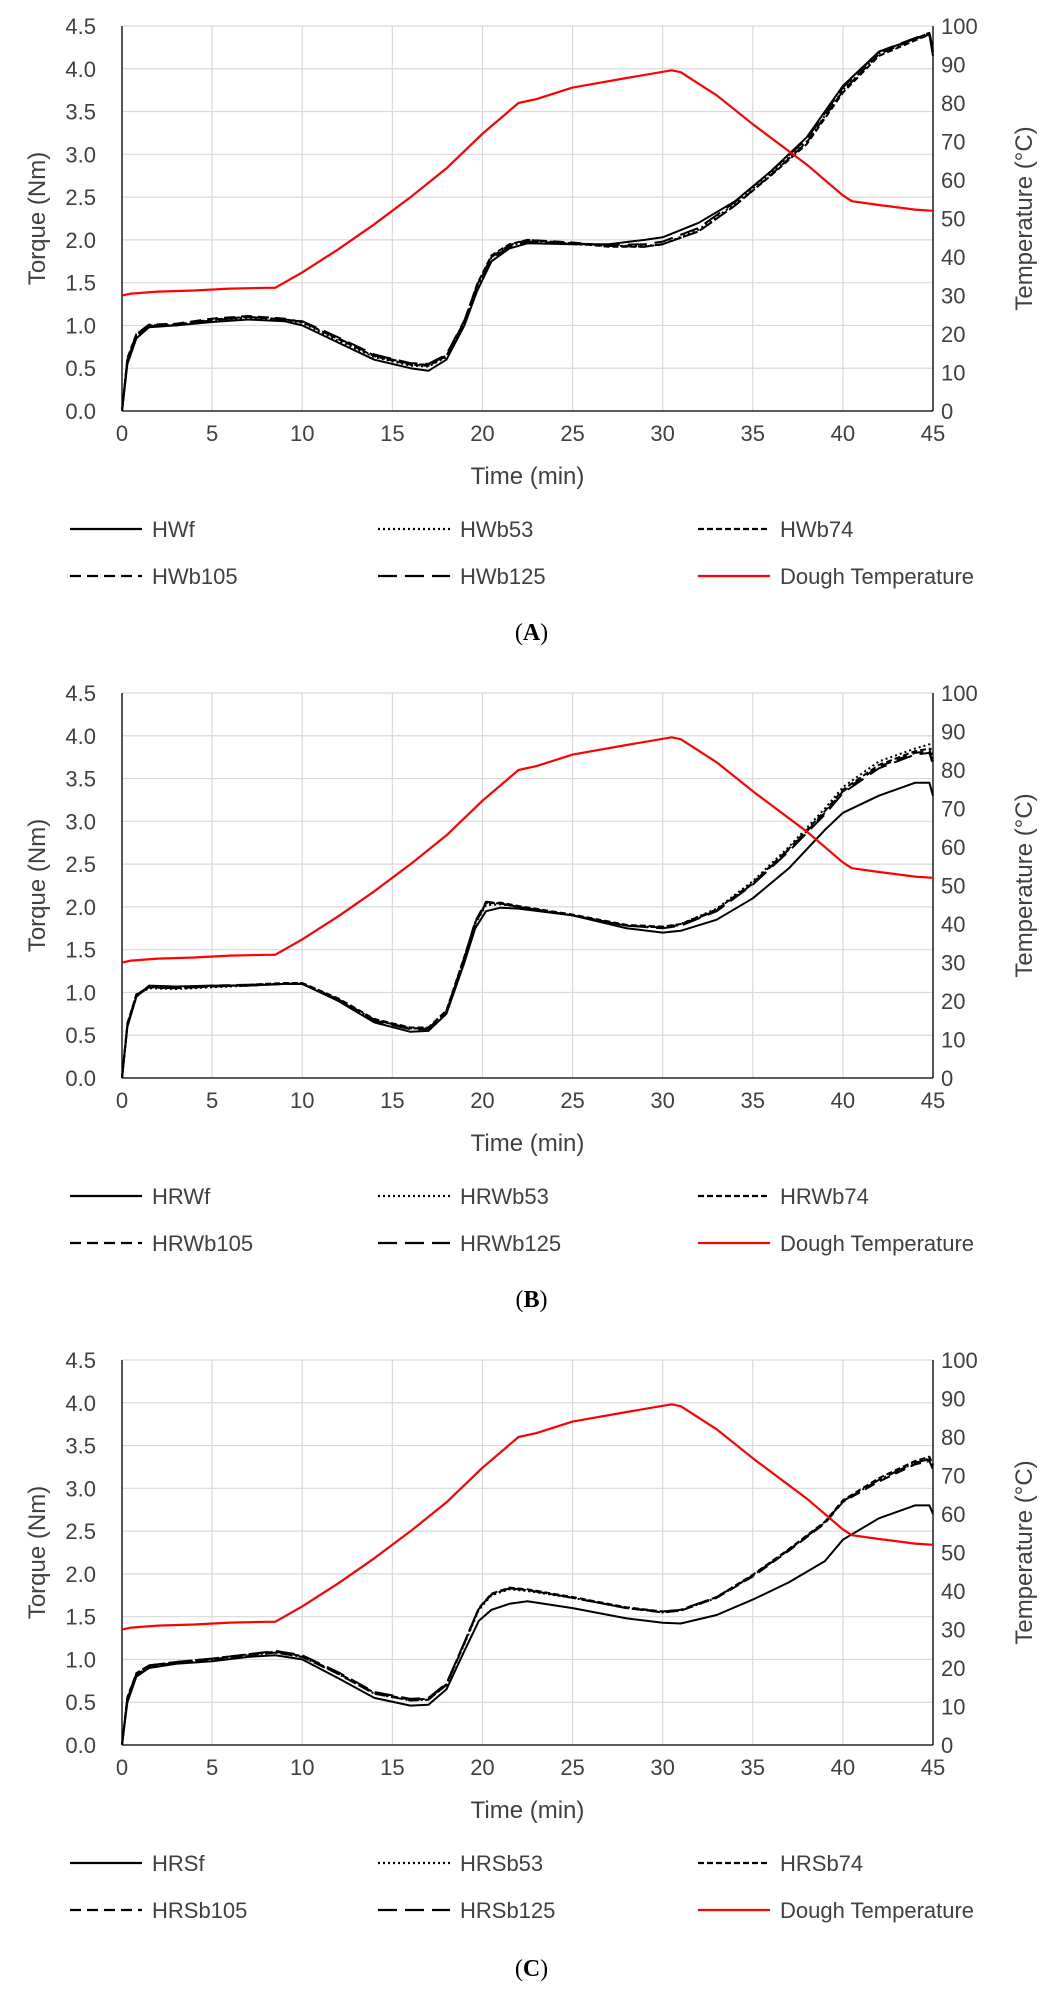  What do you see at coordinates (496, 529) in the screenshot?
I see `legend-label: HWb53` at bounding box center [496, 529].